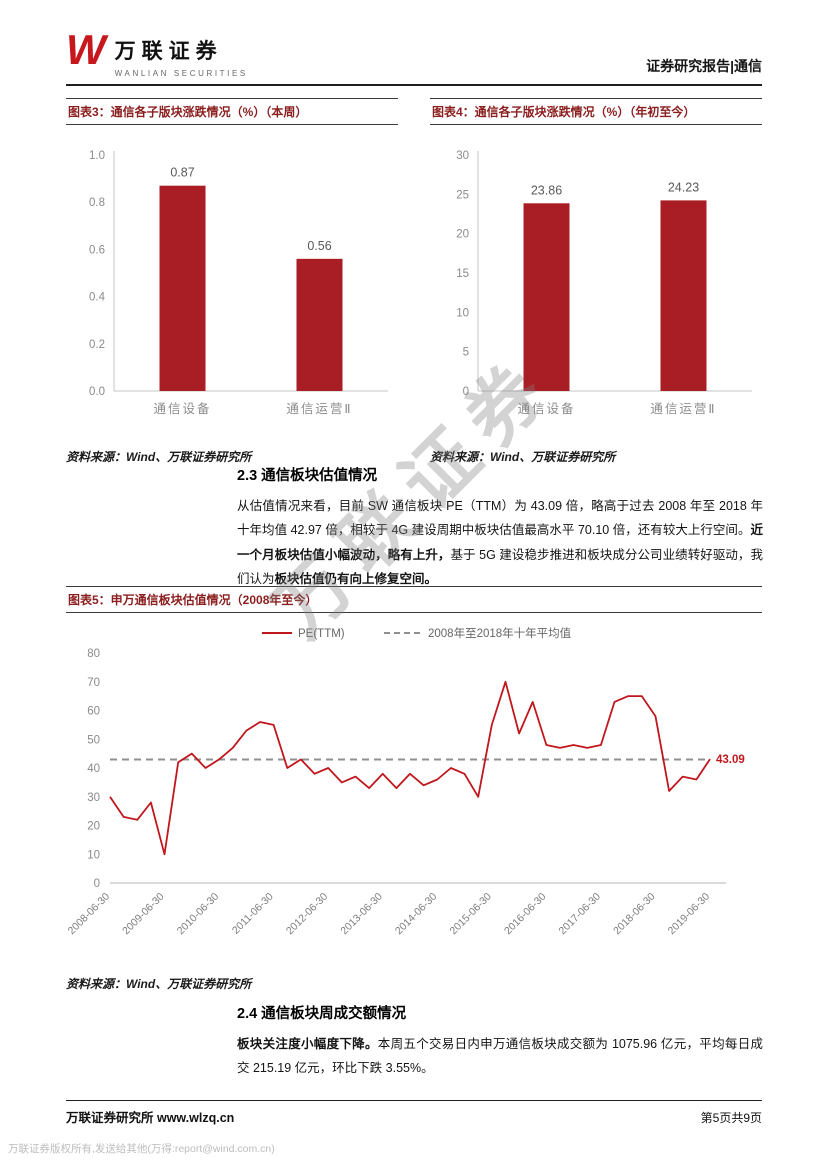 The height and width of the screenshot is (1169, 827). Describe the element at coordinates (596, 111) in the screenshot. I see `figure-4-caption: 图表4：通信各子版块涨跌情况（%）（年初至今）` at that location.